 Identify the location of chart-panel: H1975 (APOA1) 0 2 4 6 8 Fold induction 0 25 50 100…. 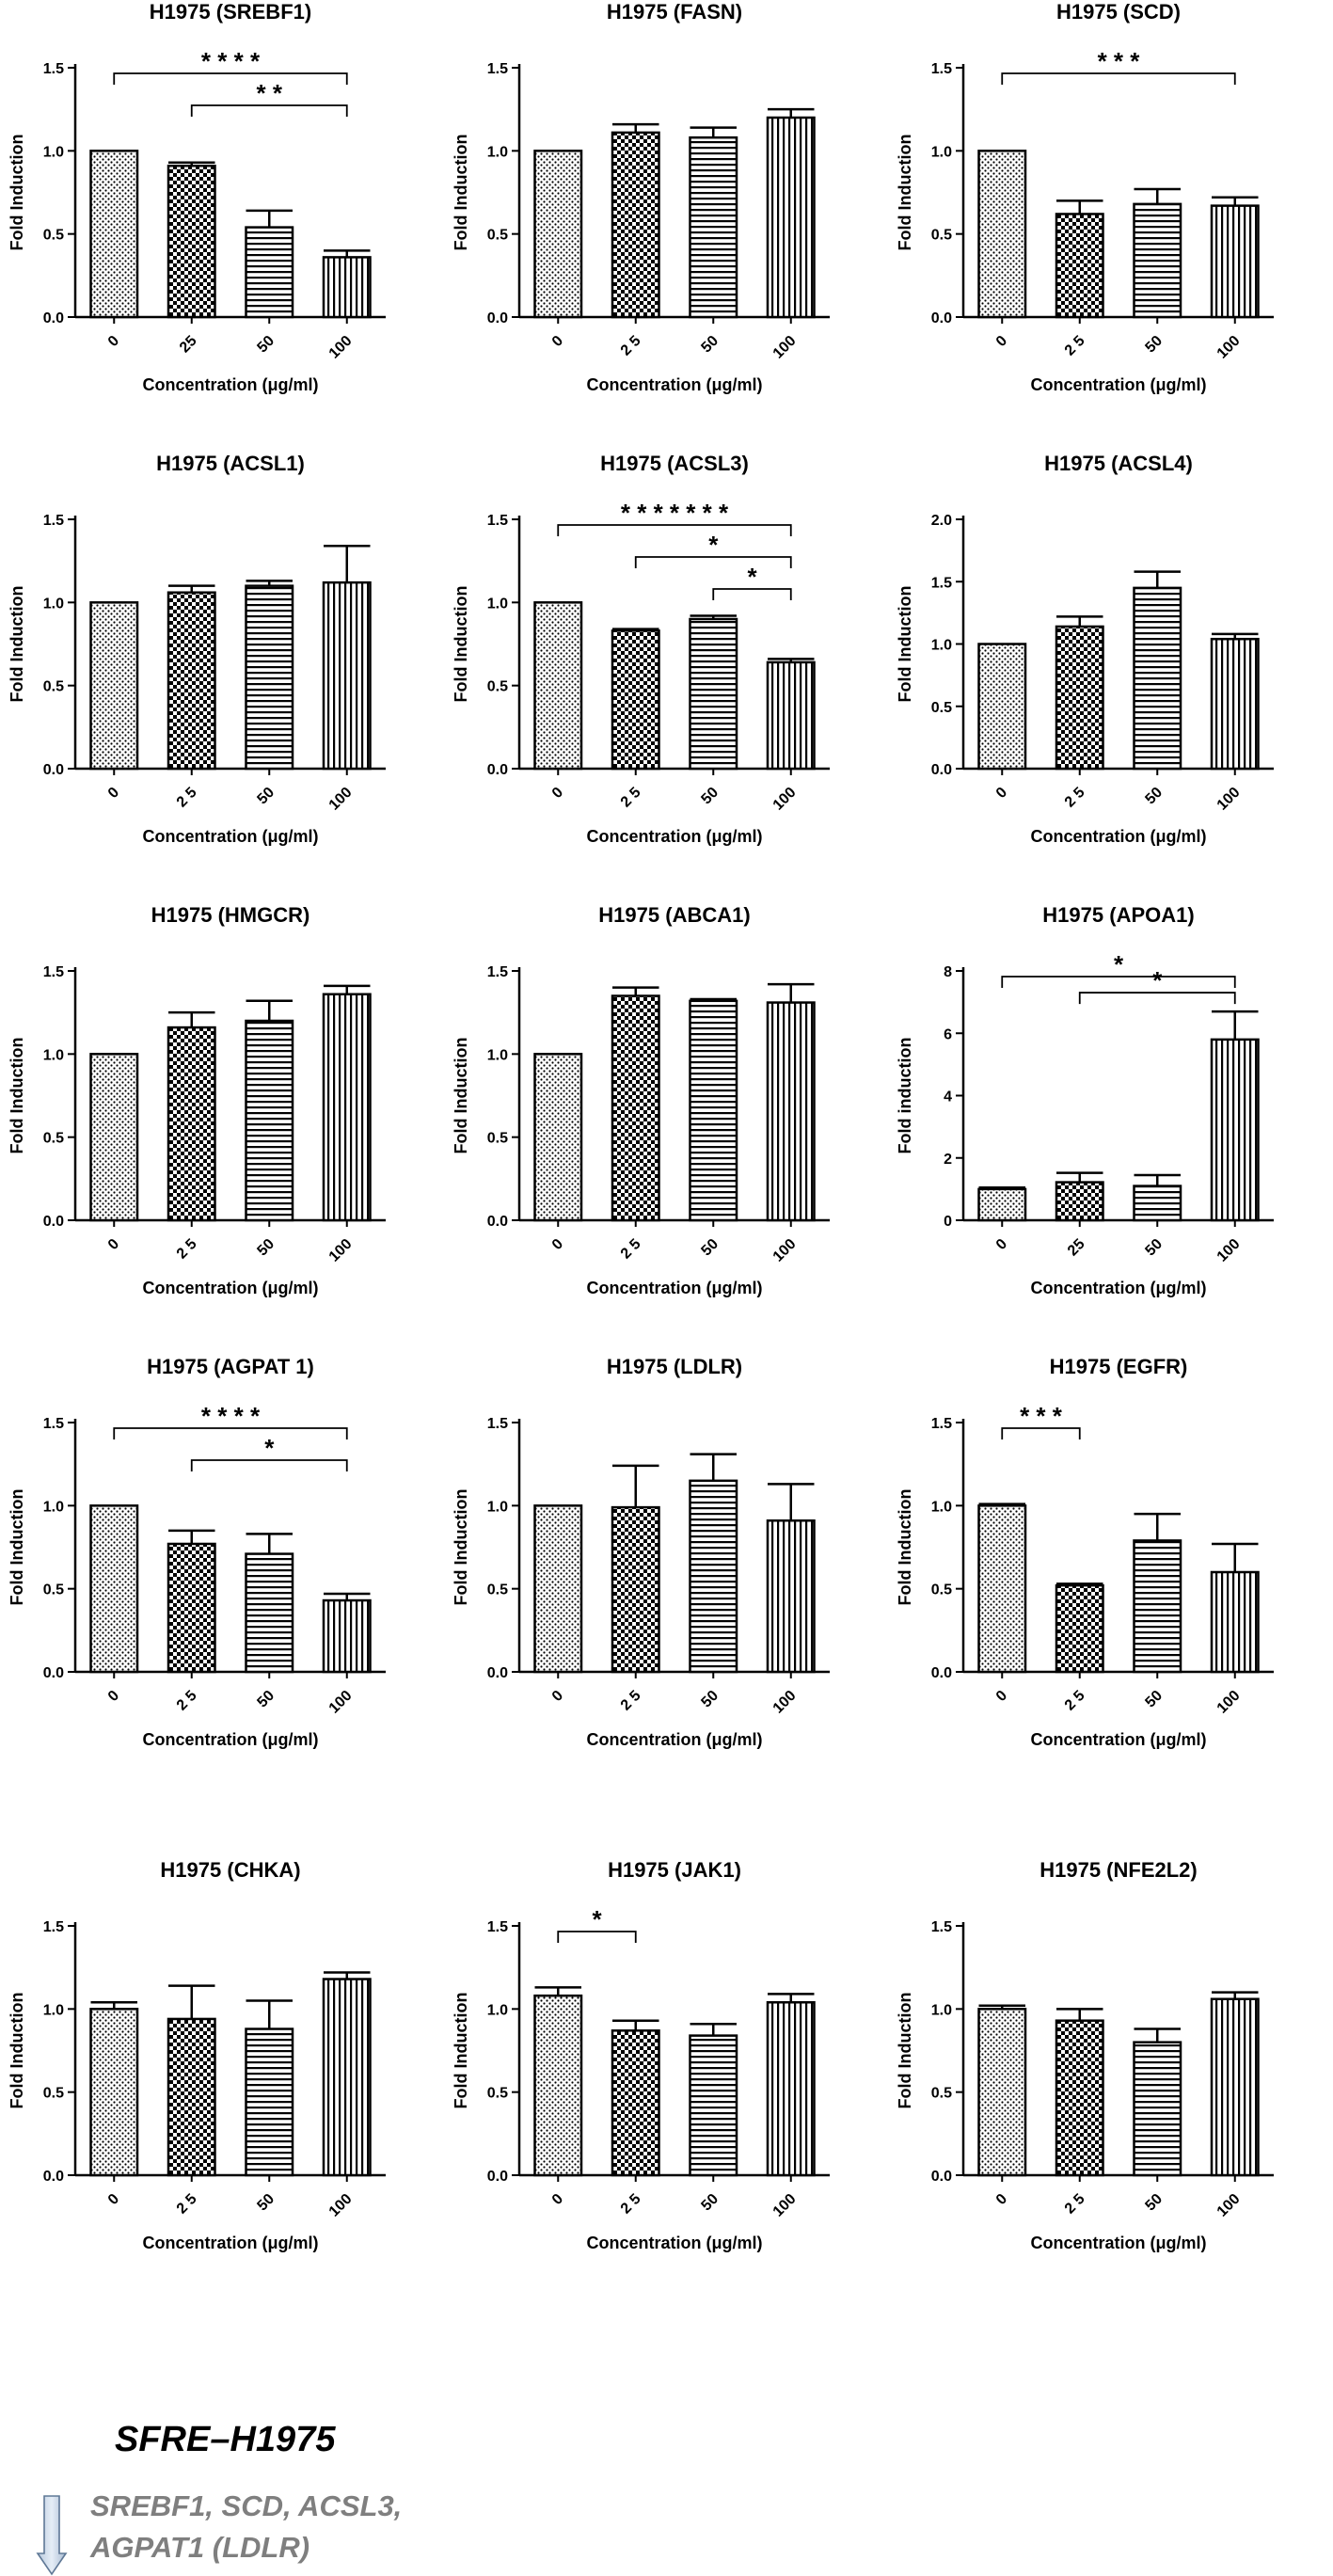
(1085, 1100).